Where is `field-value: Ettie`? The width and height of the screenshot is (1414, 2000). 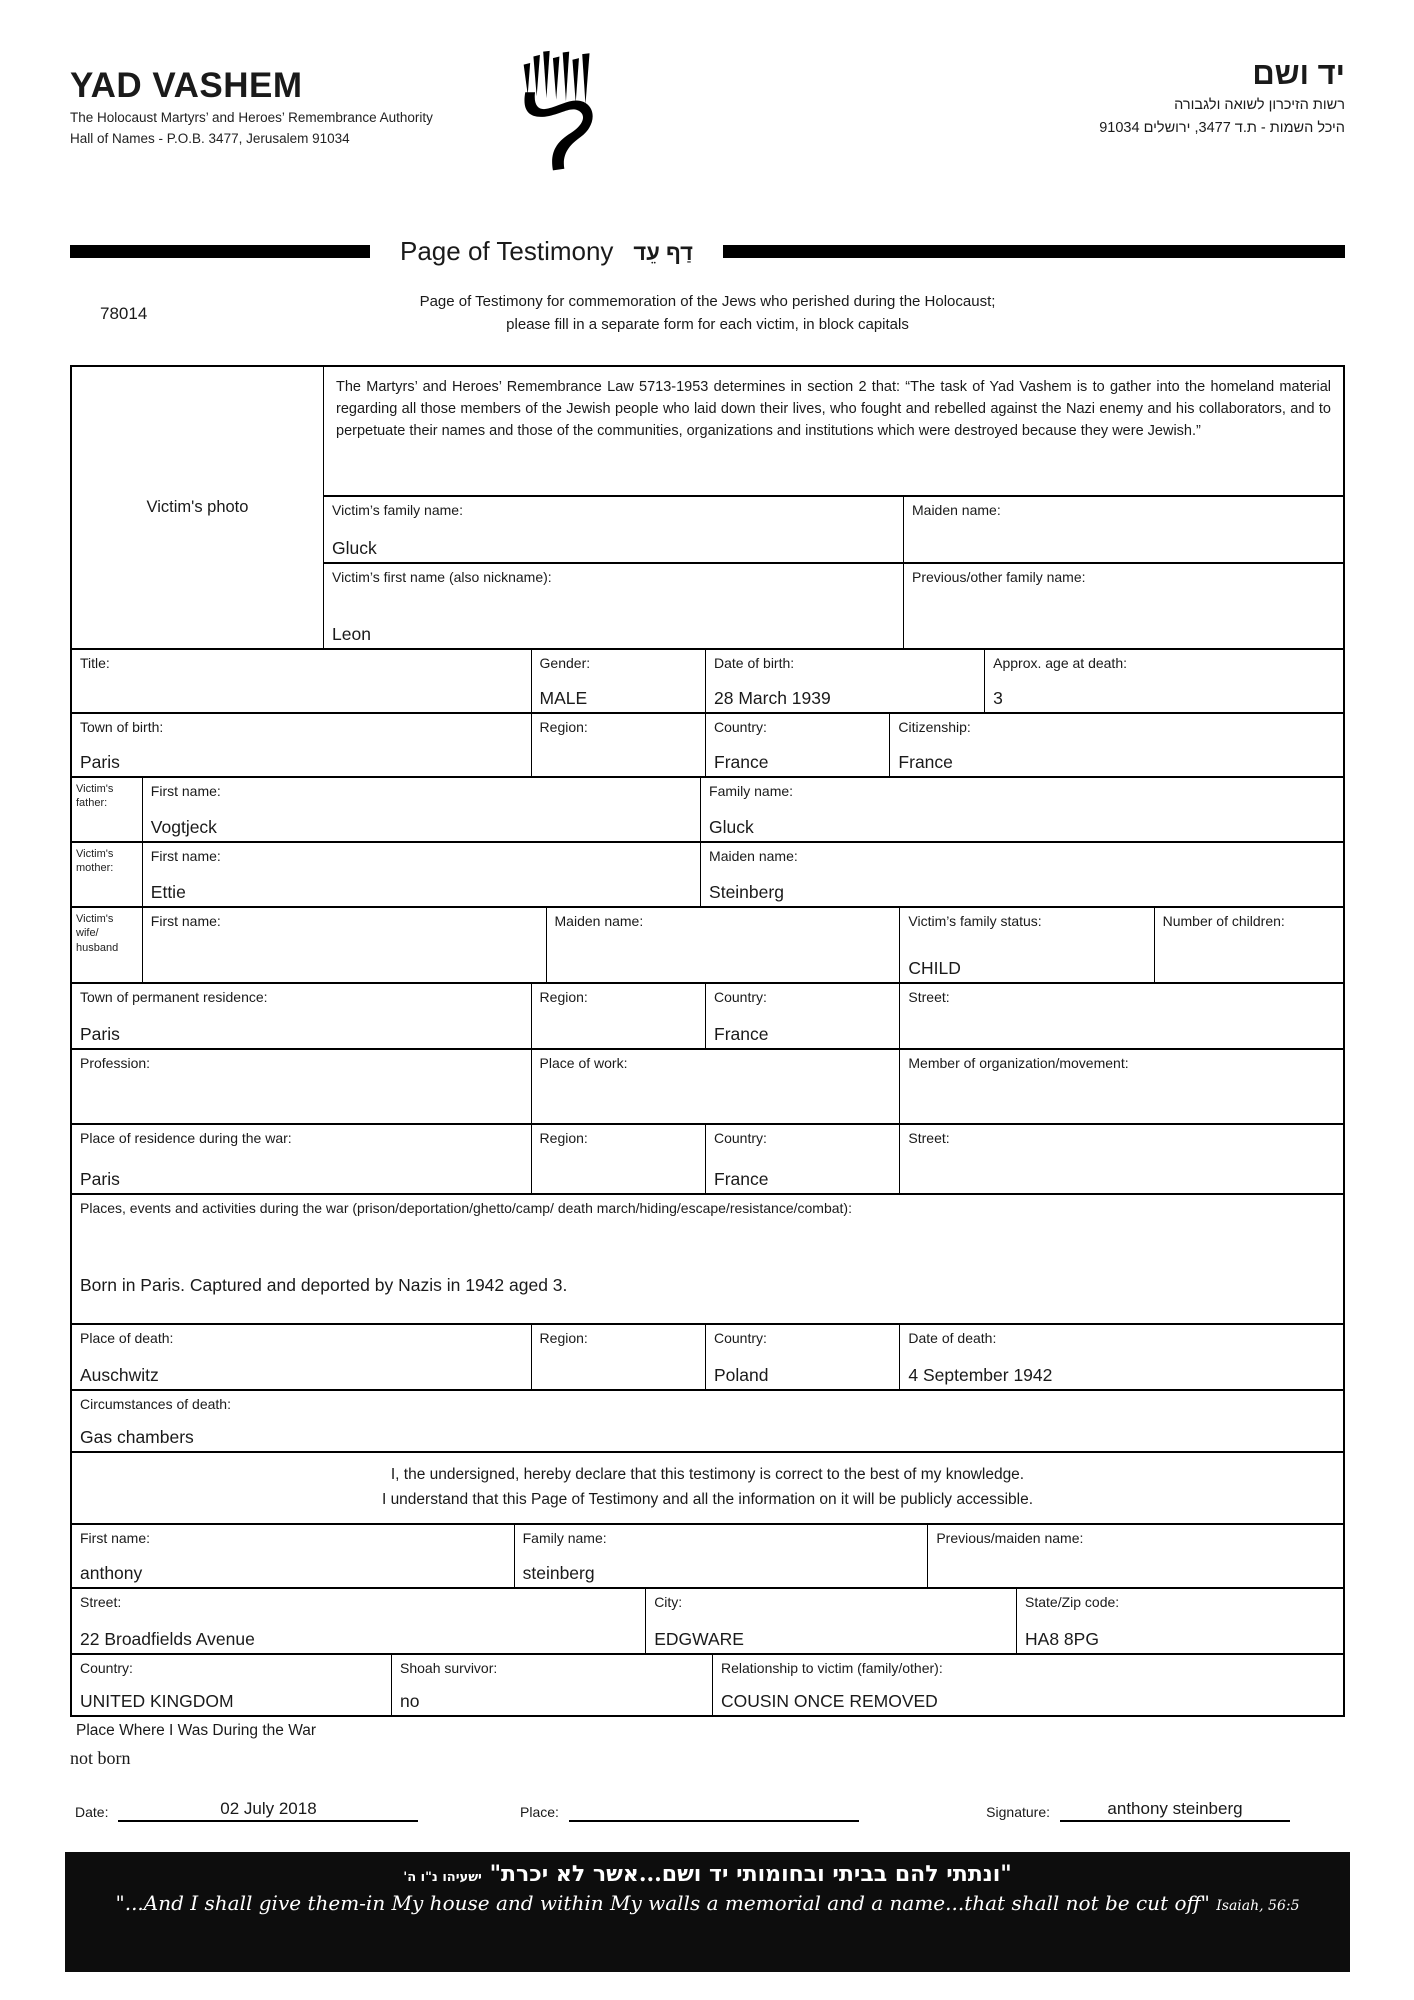
field-value: Ettie is located at coordinates (168, 892).